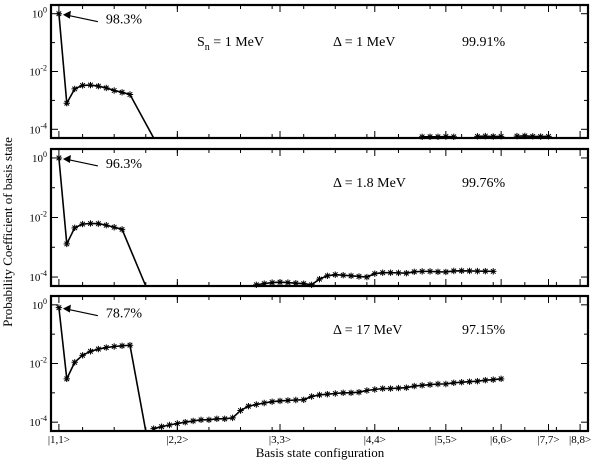  Describe the element at coordinates (446, 440) in the screenshot. I see `x-tick-label: |5,5>` at that location.